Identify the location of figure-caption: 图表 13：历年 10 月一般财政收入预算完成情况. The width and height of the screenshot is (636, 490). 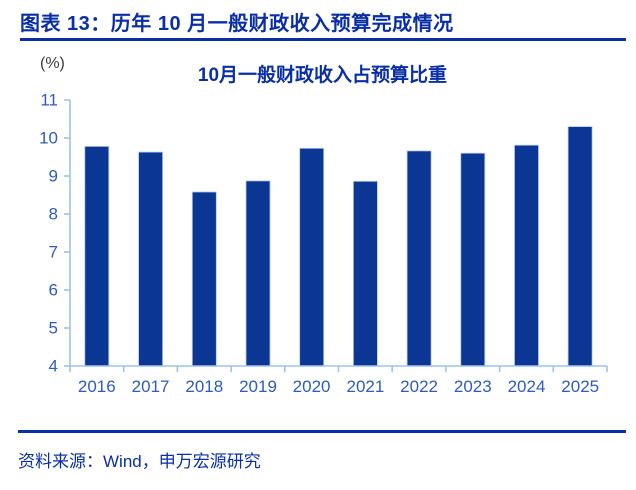
(237, 24).